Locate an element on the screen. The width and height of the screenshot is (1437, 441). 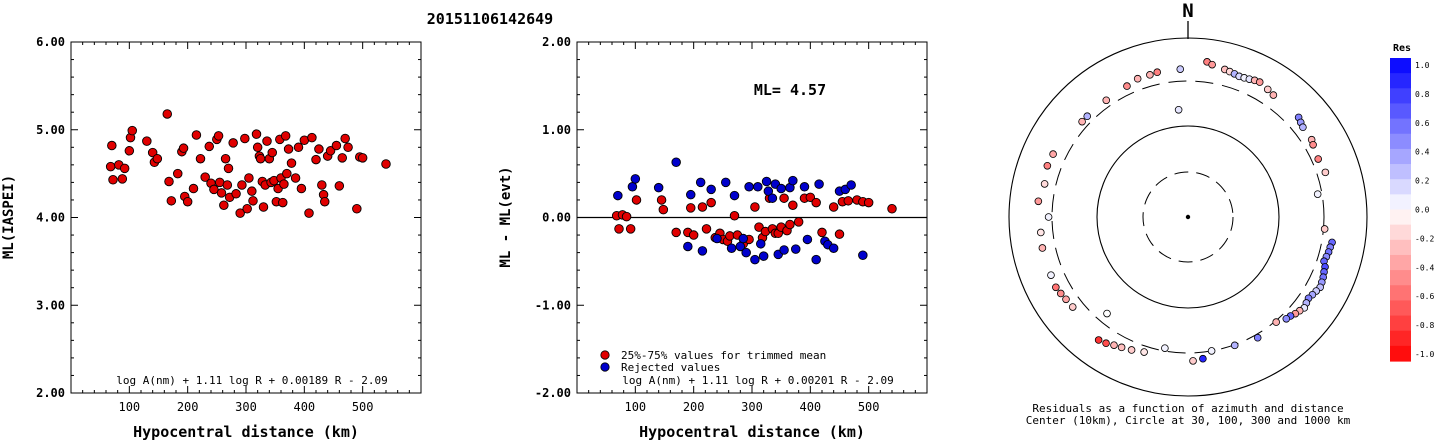
ml-points is located at coordinates (248, 163).